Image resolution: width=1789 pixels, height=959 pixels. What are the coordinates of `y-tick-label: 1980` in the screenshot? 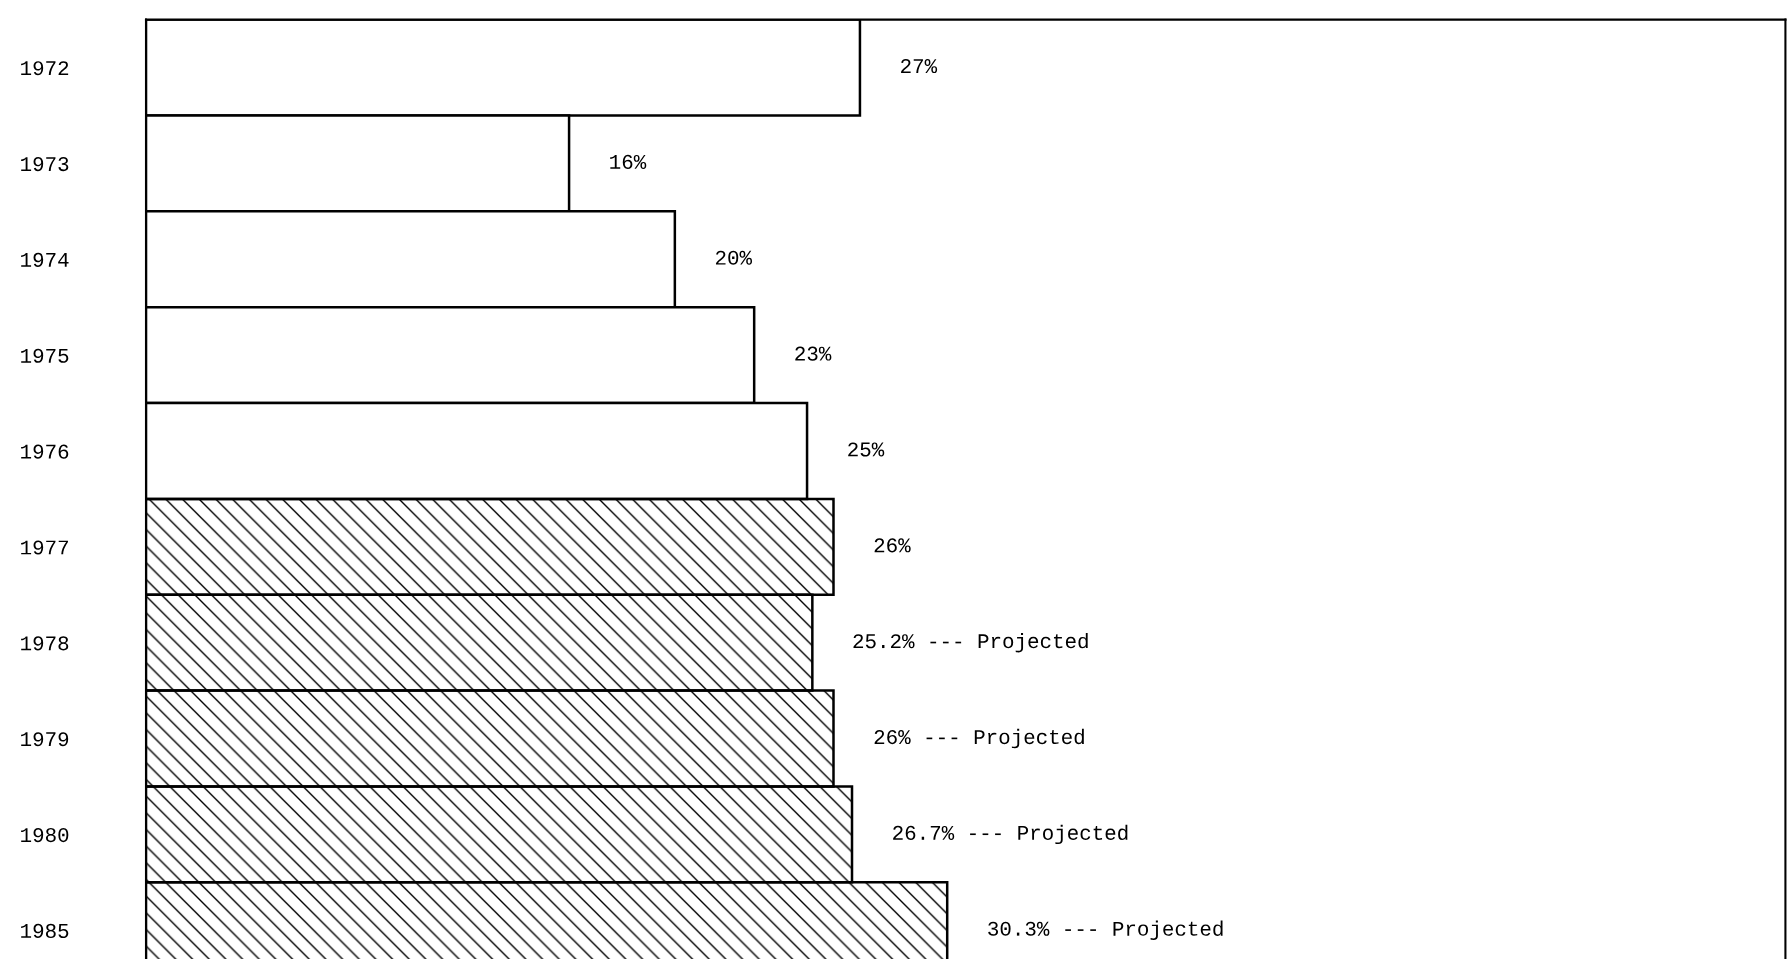 It's located at (45, 835).